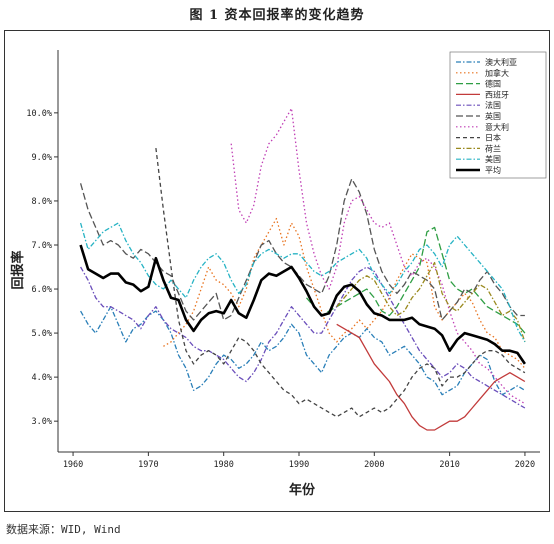  What do you see at coordinates (497, 127) in the screenshot?
I see `legend-label-7: 意大利` at bounding box center [497, 127].